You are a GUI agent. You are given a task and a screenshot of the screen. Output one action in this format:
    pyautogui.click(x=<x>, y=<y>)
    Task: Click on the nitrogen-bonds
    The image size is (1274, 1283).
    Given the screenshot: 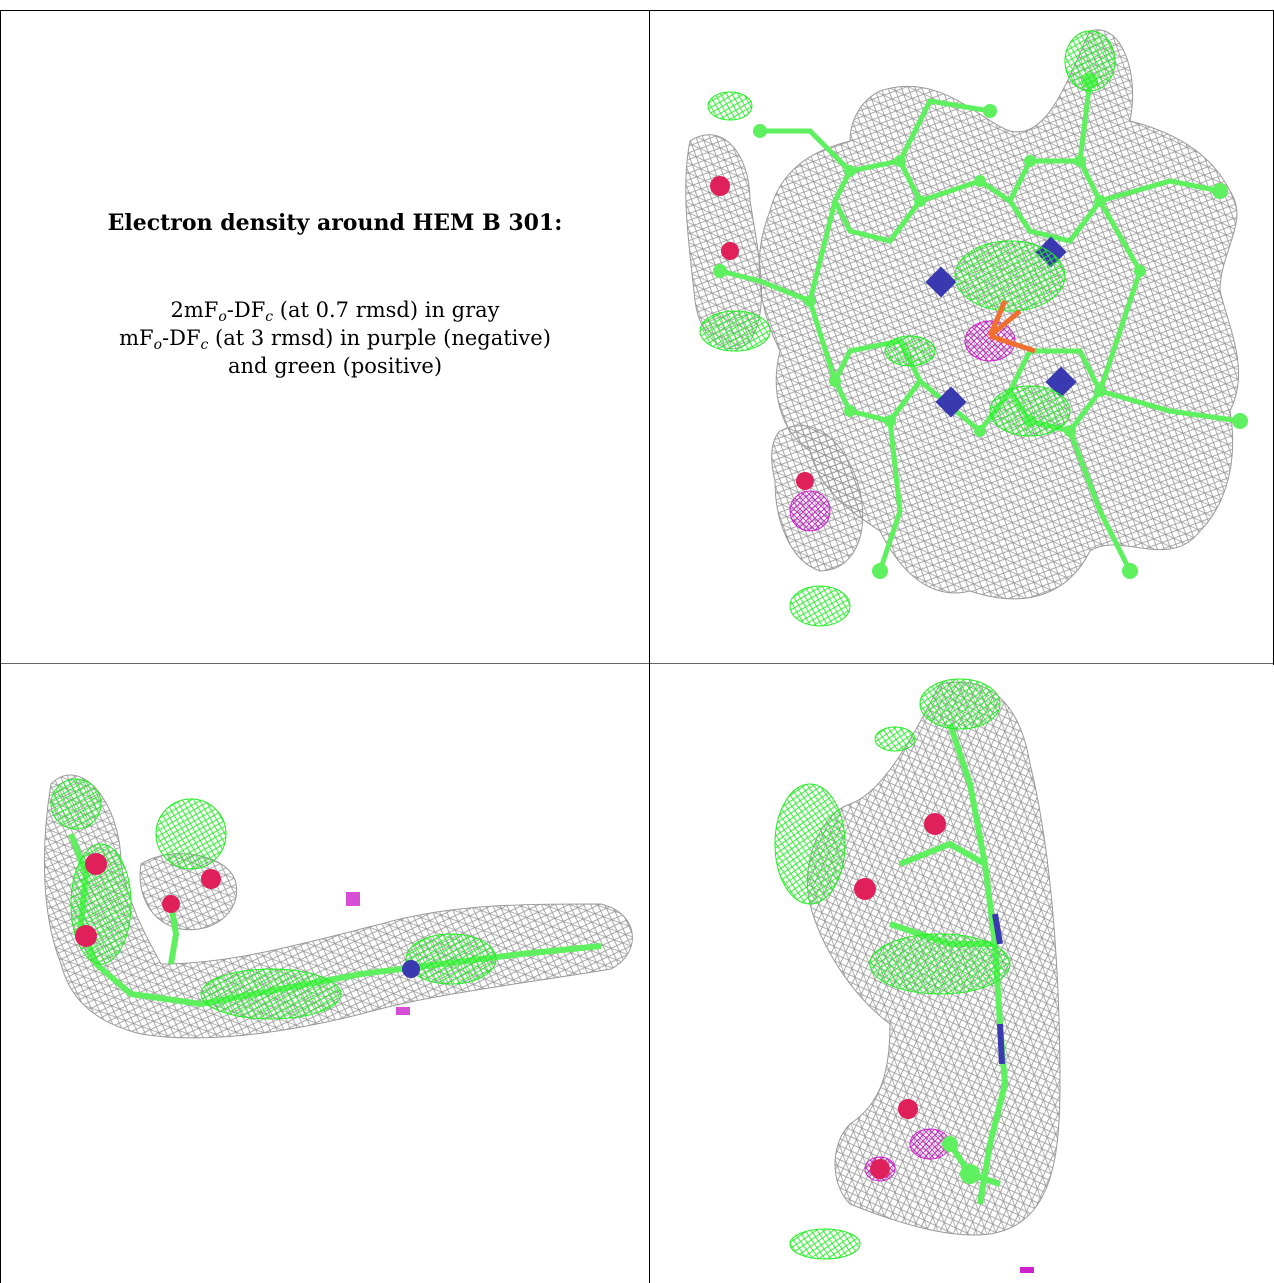 What is the action you would take?
    pyautogui.click(x=998, y=989)
    